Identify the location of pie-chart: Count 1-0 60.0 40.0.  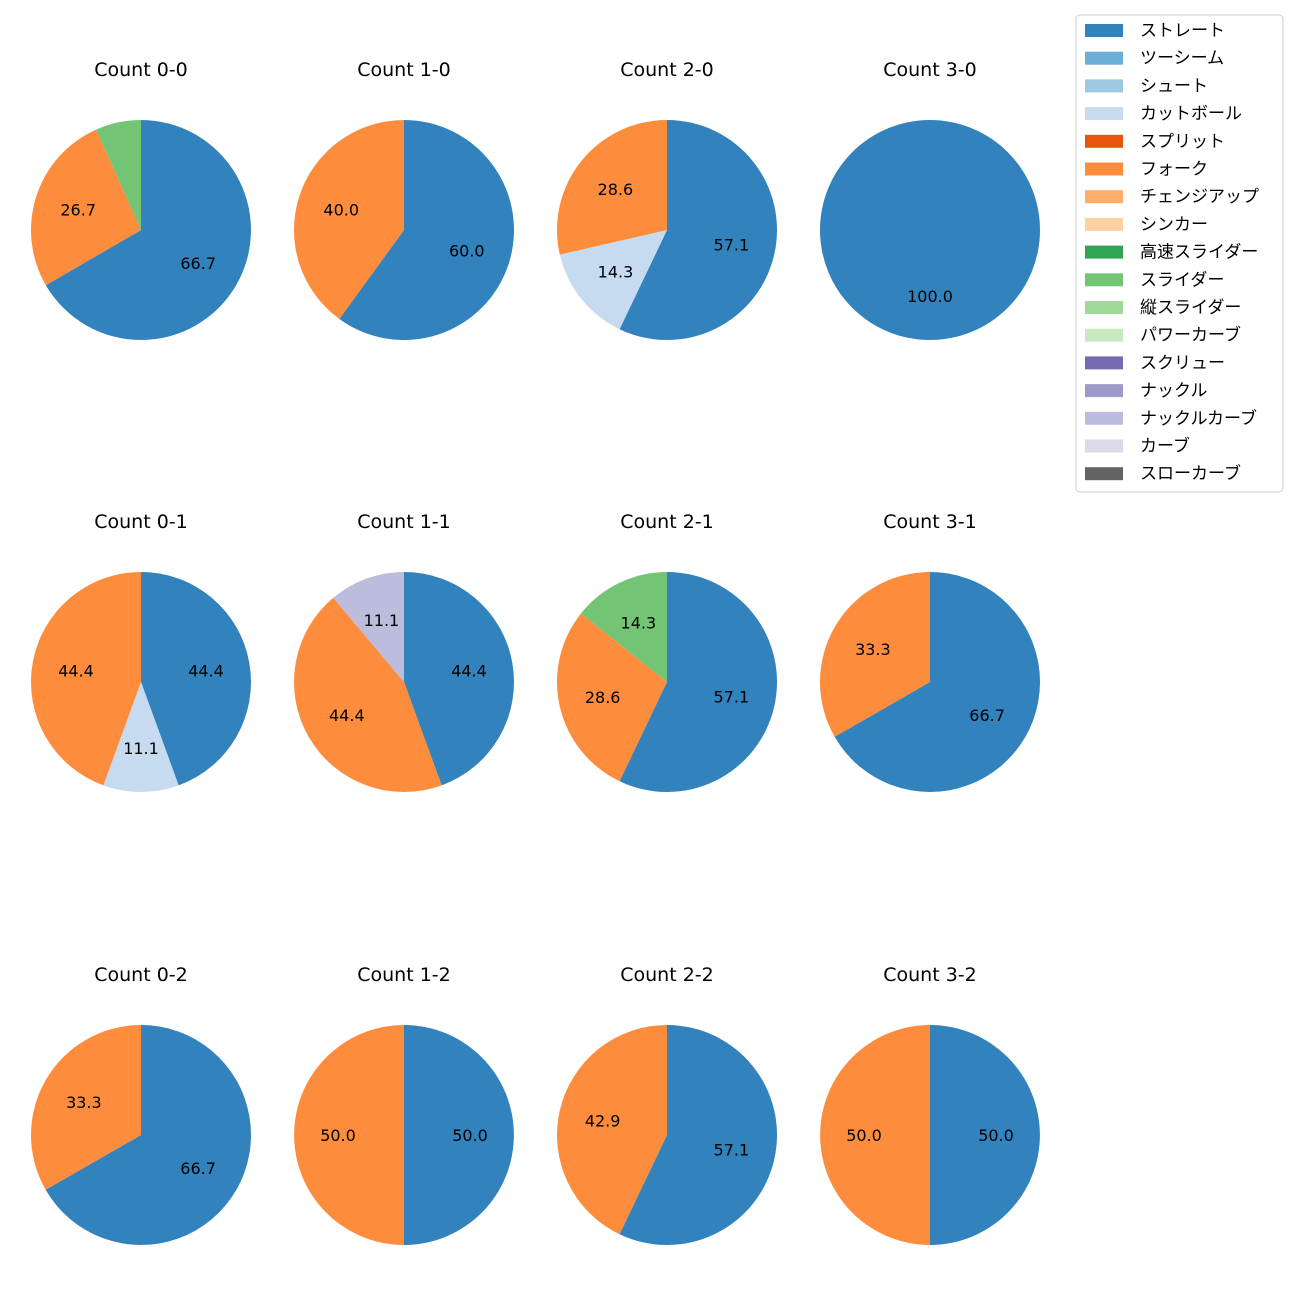
(403, 199).